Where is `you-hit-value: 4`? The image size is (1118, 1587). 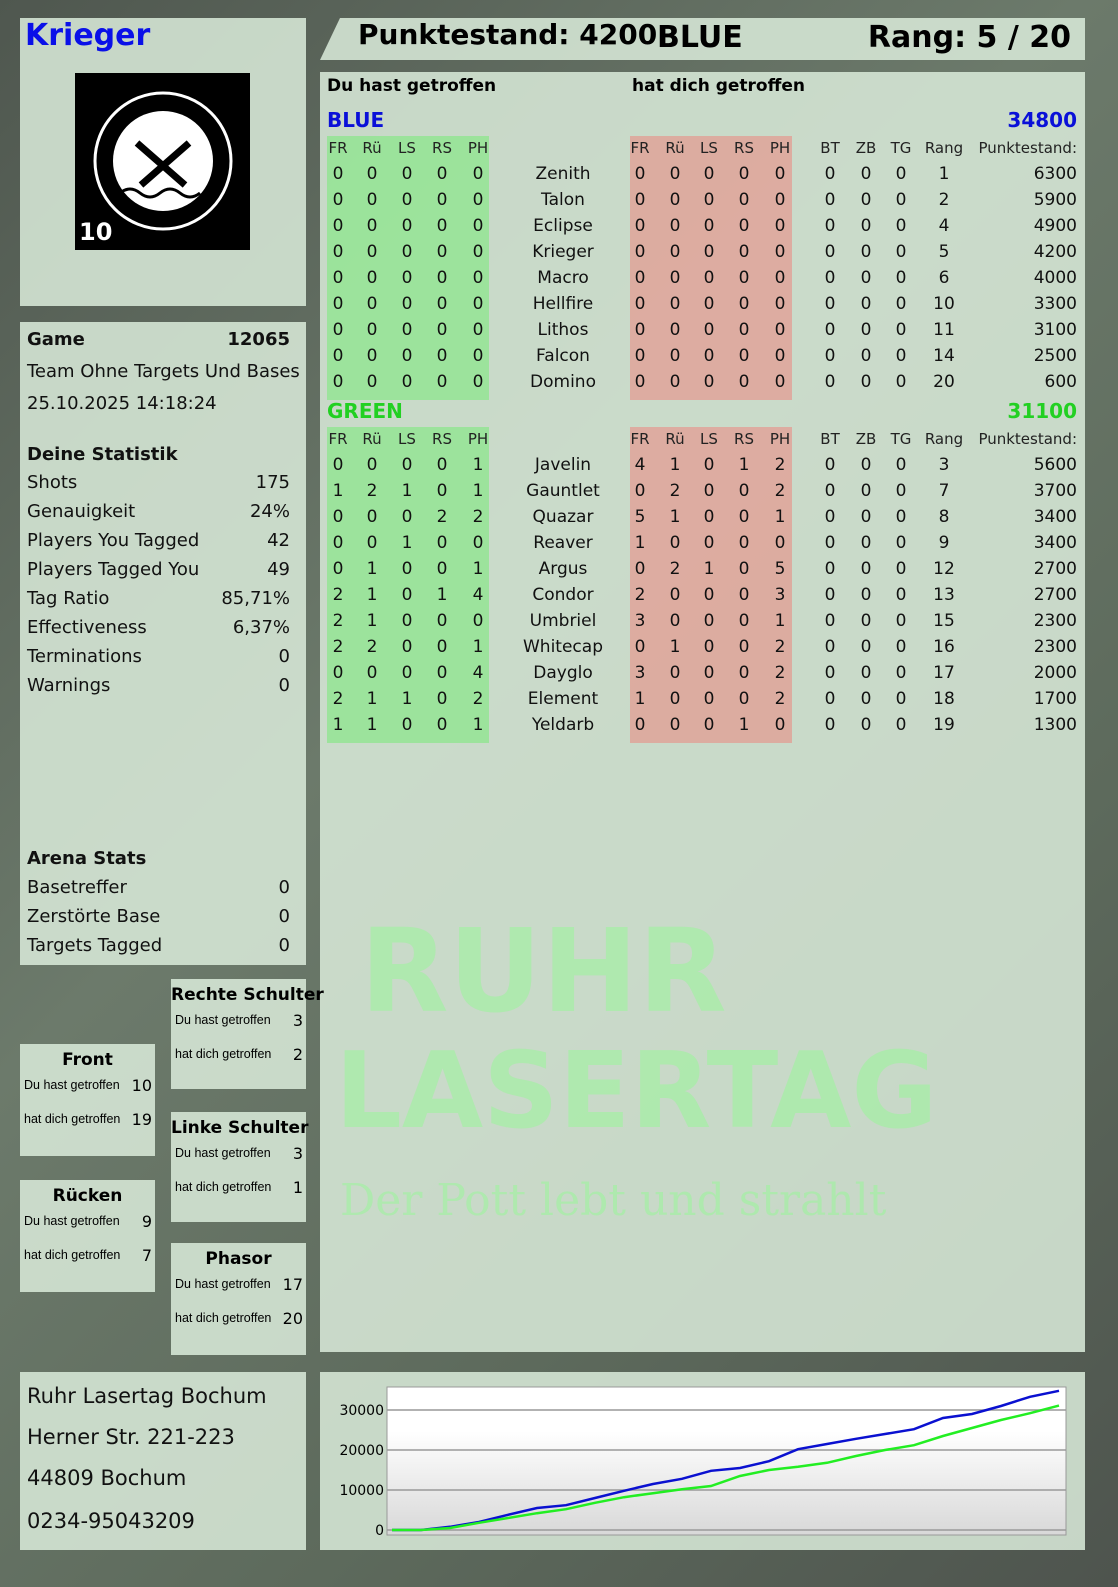 you-hit-value: 4 is located at coordinates (478, 595).